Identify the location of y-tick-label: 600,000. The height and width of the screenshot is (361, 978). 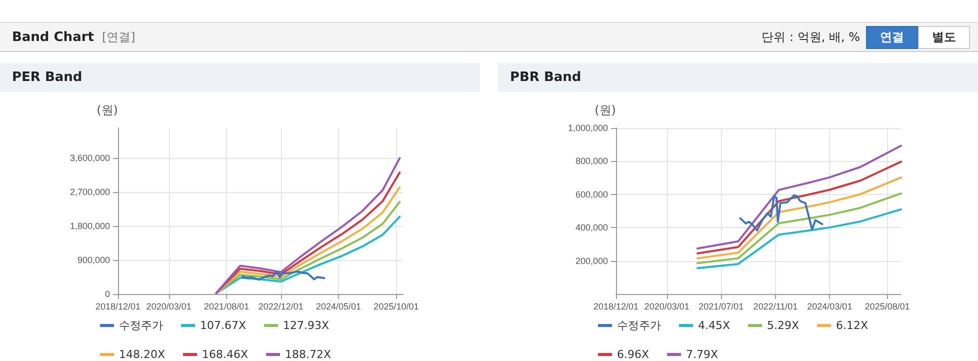
(591, 194).